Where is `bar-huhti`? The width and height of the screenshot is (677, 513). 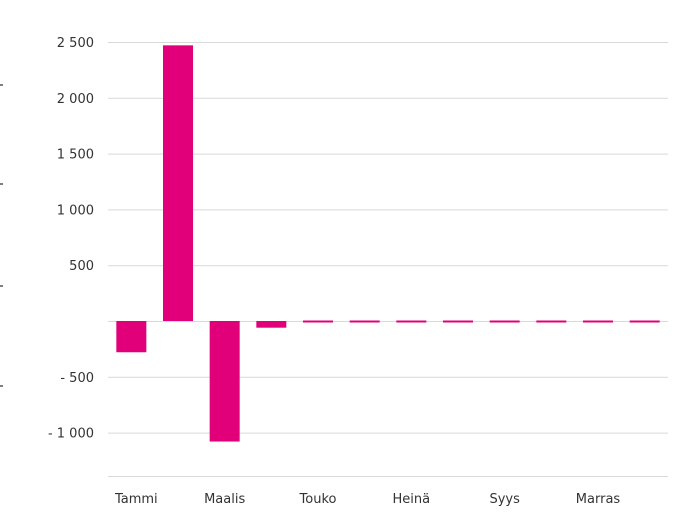 bar-huhti is located at coordinates (271, 324).